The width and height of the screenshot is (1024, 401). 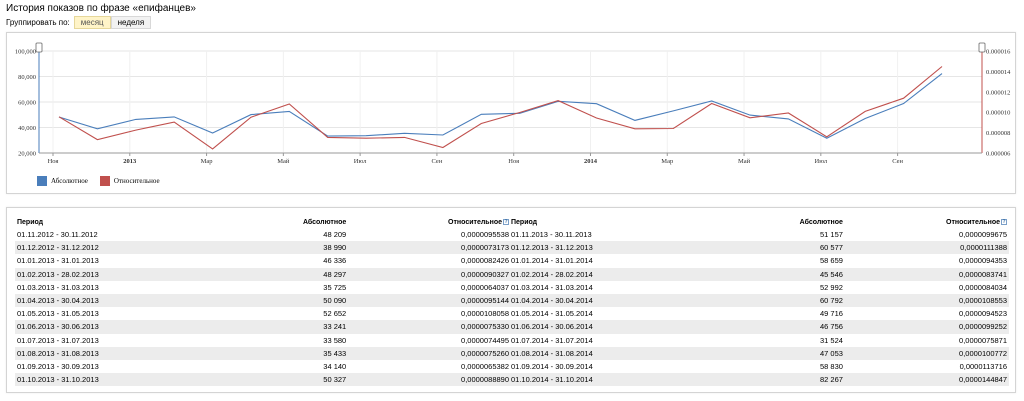 What do you see at coordinates (289, 380) in the screenshot?
I see `cell-absolute: 50 327` at bounding box center [289, 380].